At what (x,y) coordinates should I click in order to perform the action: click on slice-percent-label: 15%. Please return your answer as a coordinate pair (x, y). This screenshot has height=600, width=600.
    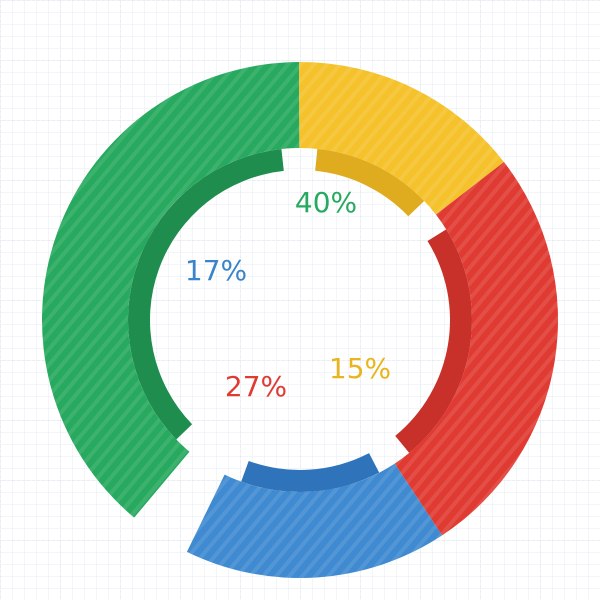
    Looking at the image, I should click on (360, 368).